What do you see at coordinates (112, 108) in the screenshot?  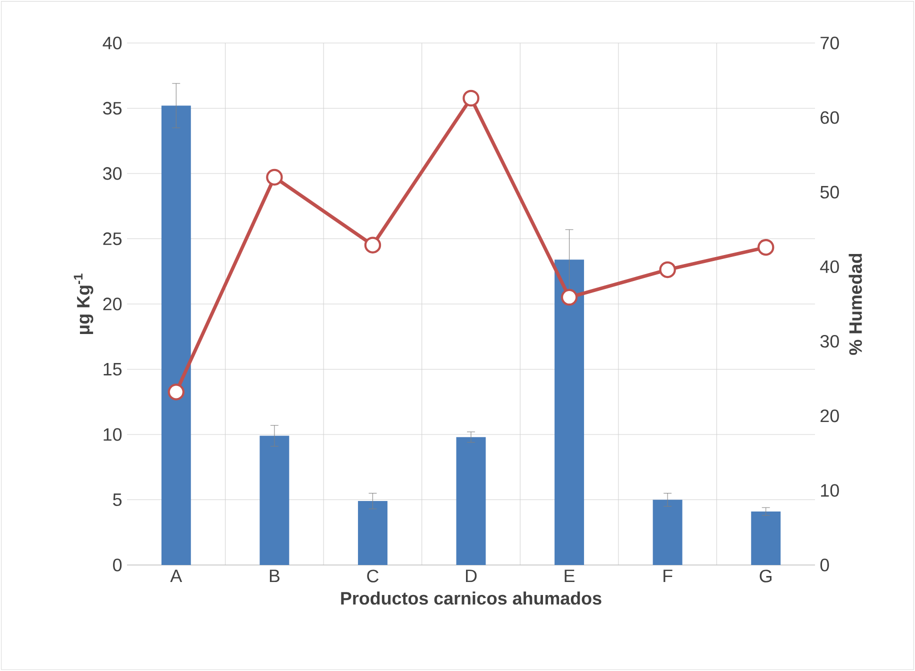 I see `y-tick-label: 35` at bounding box center [112, 108].